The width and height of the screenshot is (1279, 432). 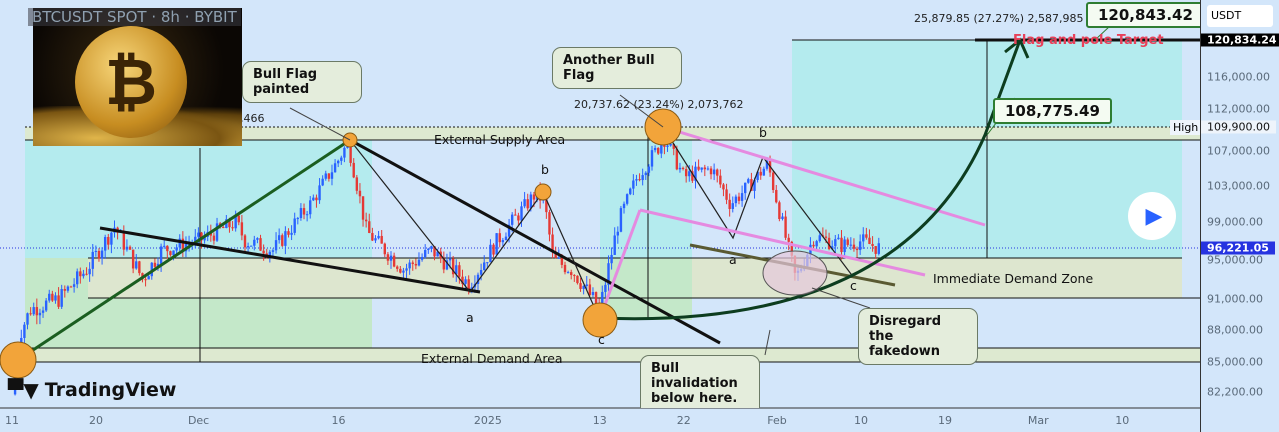 I want to click on time-tick: 20, so click(x=95, y=420).